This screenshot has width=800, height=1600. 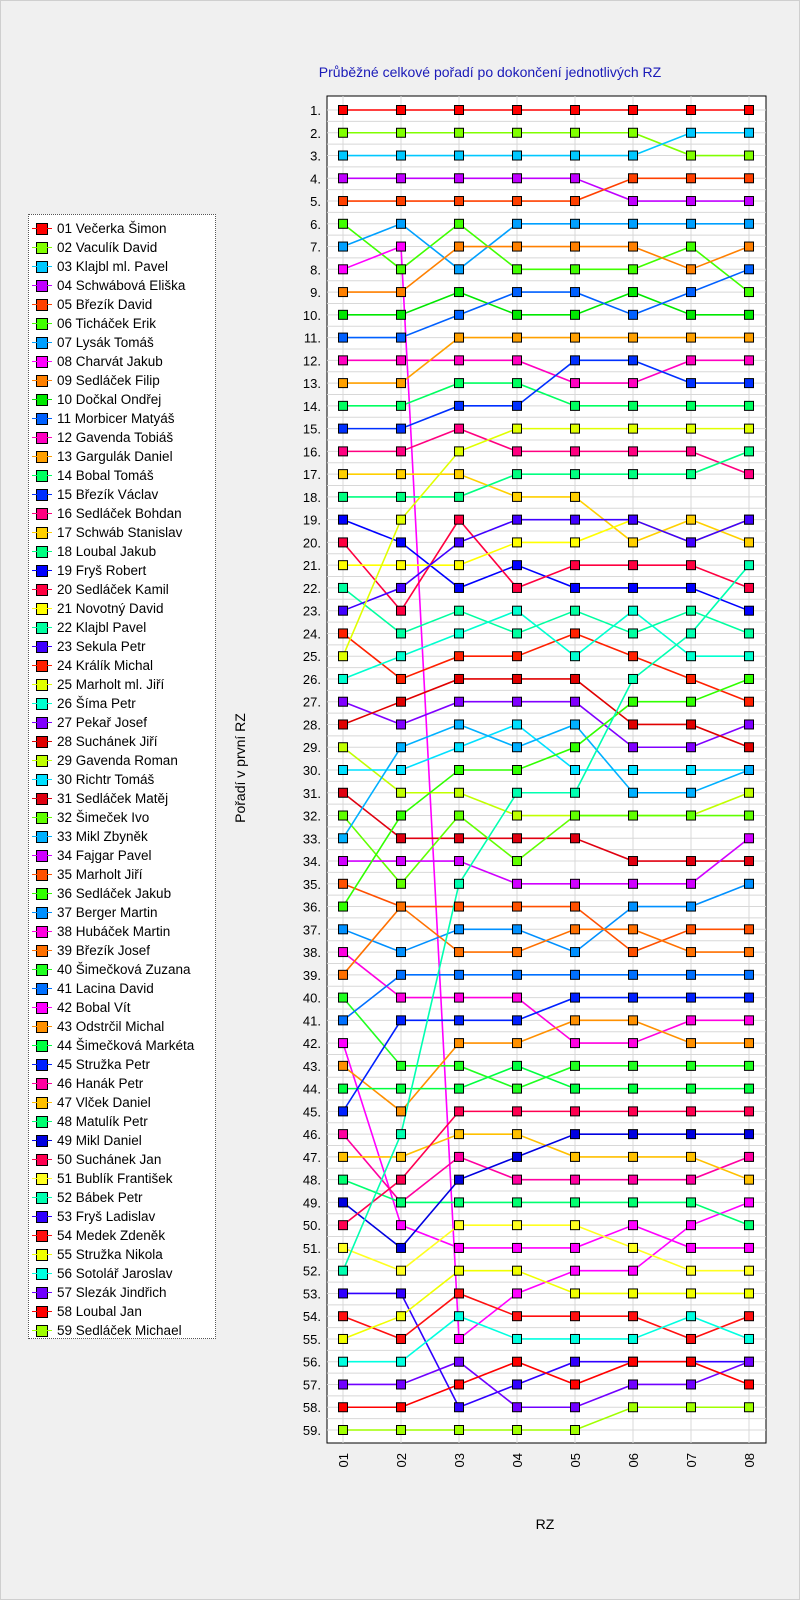 What do you see at coordinates (110, 1254) in the screenshot?
I see `legend-label: 55 Stružka Nikola` at bounding box center [110, 1254].